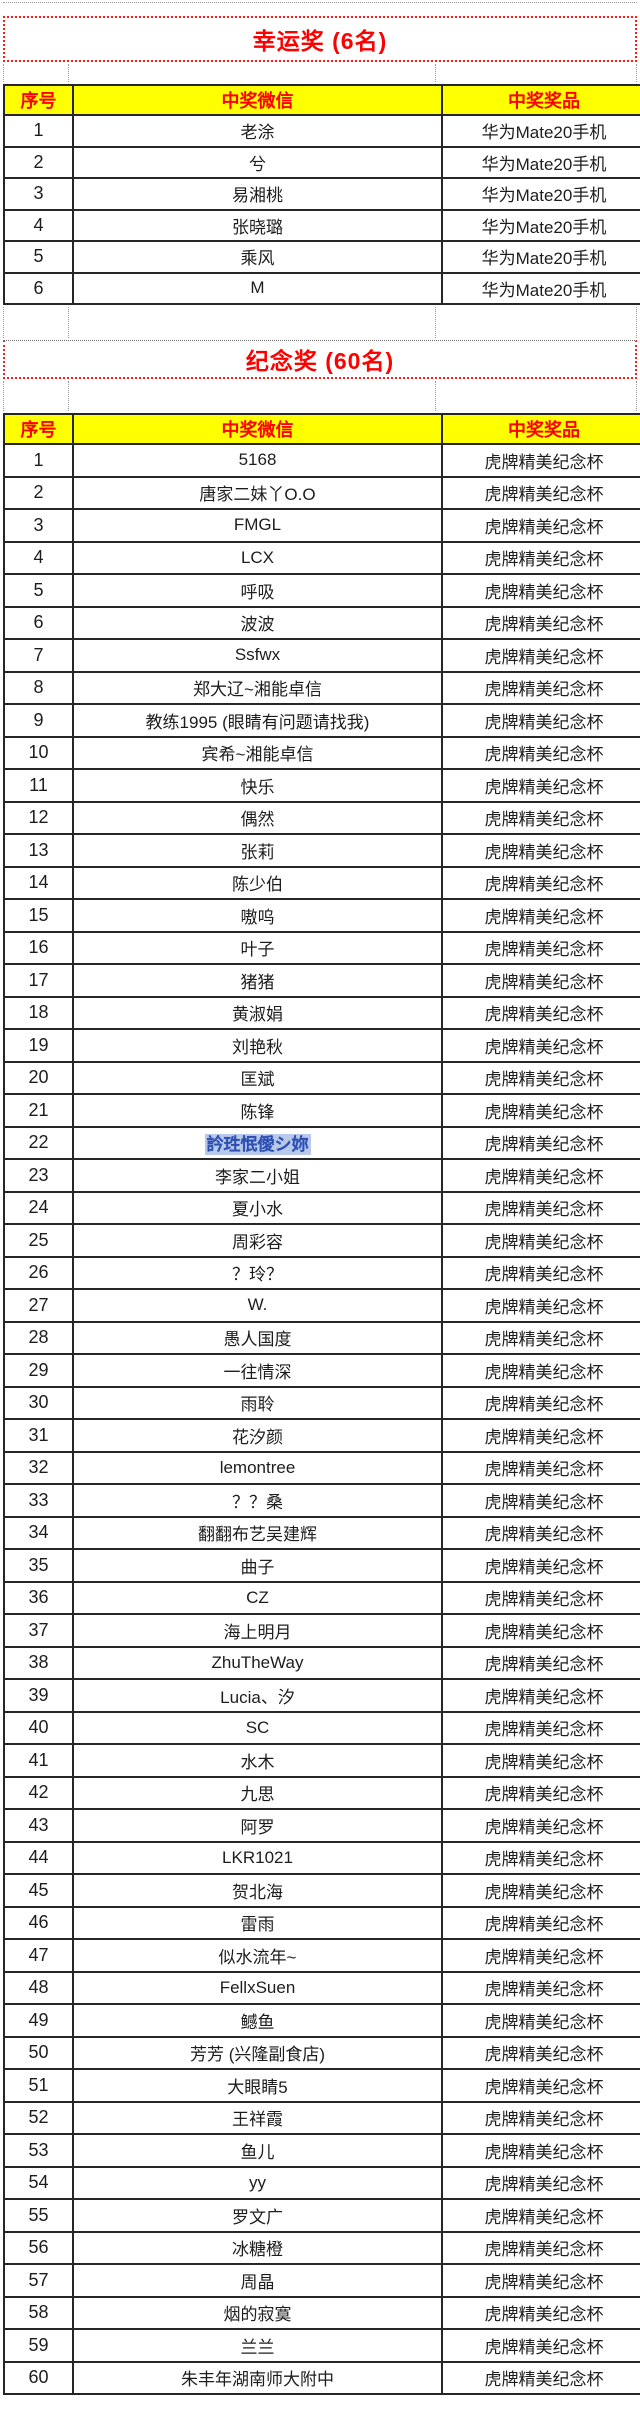  Describe the element at coordinates (257, 915) in the screenshot. I see `cell-wechat-name: 嗷呜` at that location.